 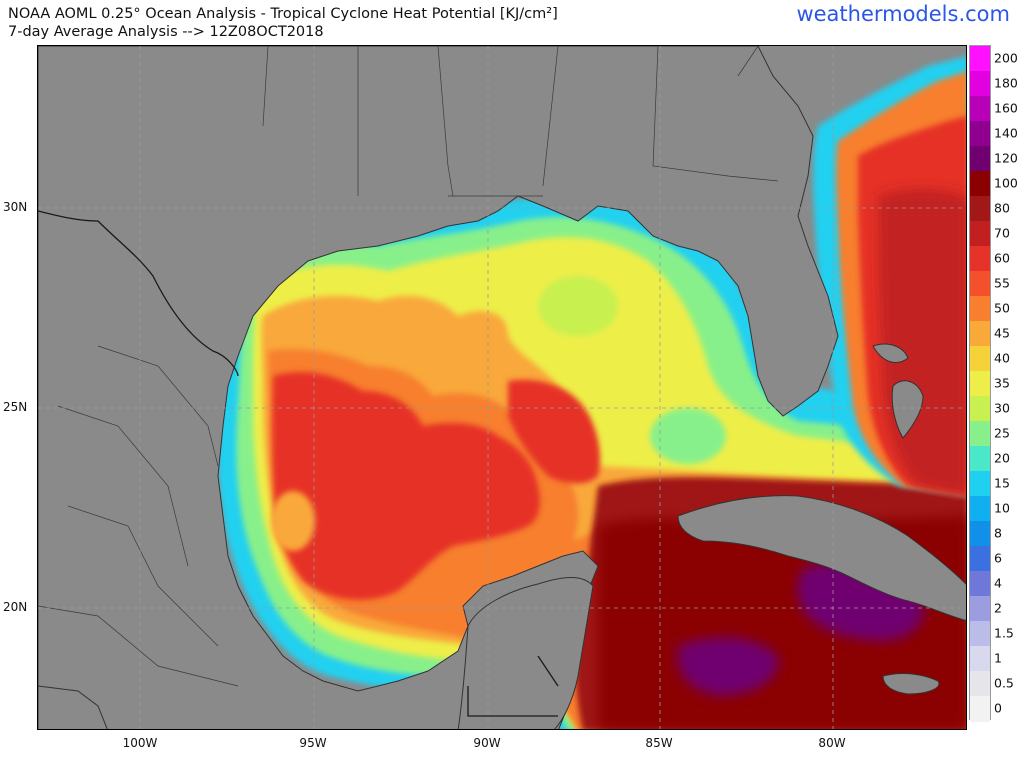 What do you see at coordinates (1002, 457) in the screenshot?
I see `colorbar-tick-label: 20` at bounding box center [1002, 457].